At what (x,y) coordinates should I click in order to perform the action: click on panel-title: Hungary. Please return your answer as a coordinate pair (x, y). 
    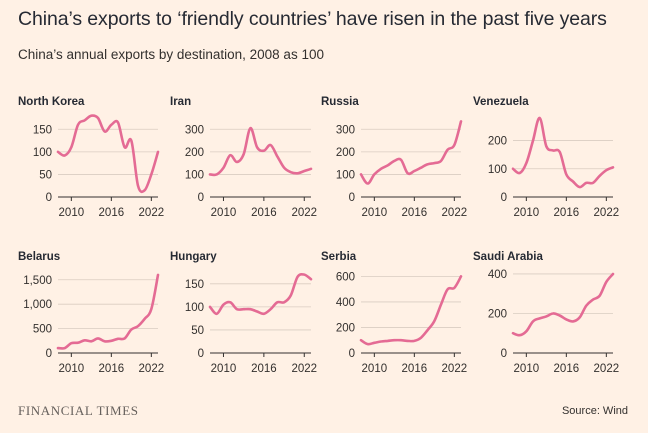
    Looking at the image, I should click on (193, 257).